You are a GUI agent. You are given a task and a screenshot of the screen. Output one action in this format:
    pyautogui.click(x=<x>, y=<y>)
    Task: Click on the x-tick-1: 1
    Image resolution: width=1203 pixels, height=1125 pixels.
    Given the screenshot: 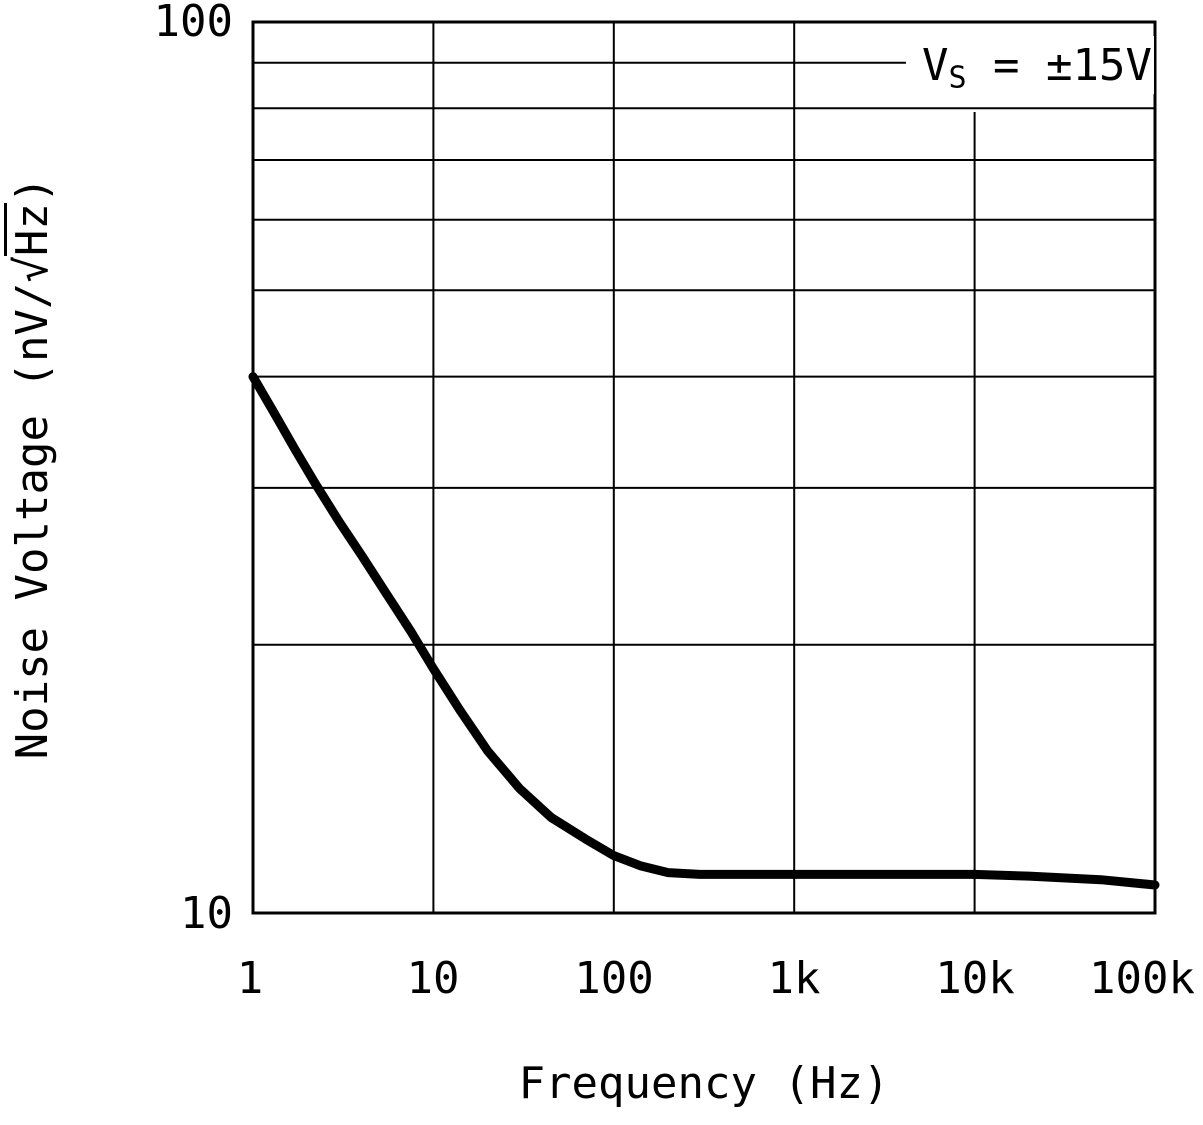 What is the action you would take?
    pyautogui.click(x=250, y=978)
    